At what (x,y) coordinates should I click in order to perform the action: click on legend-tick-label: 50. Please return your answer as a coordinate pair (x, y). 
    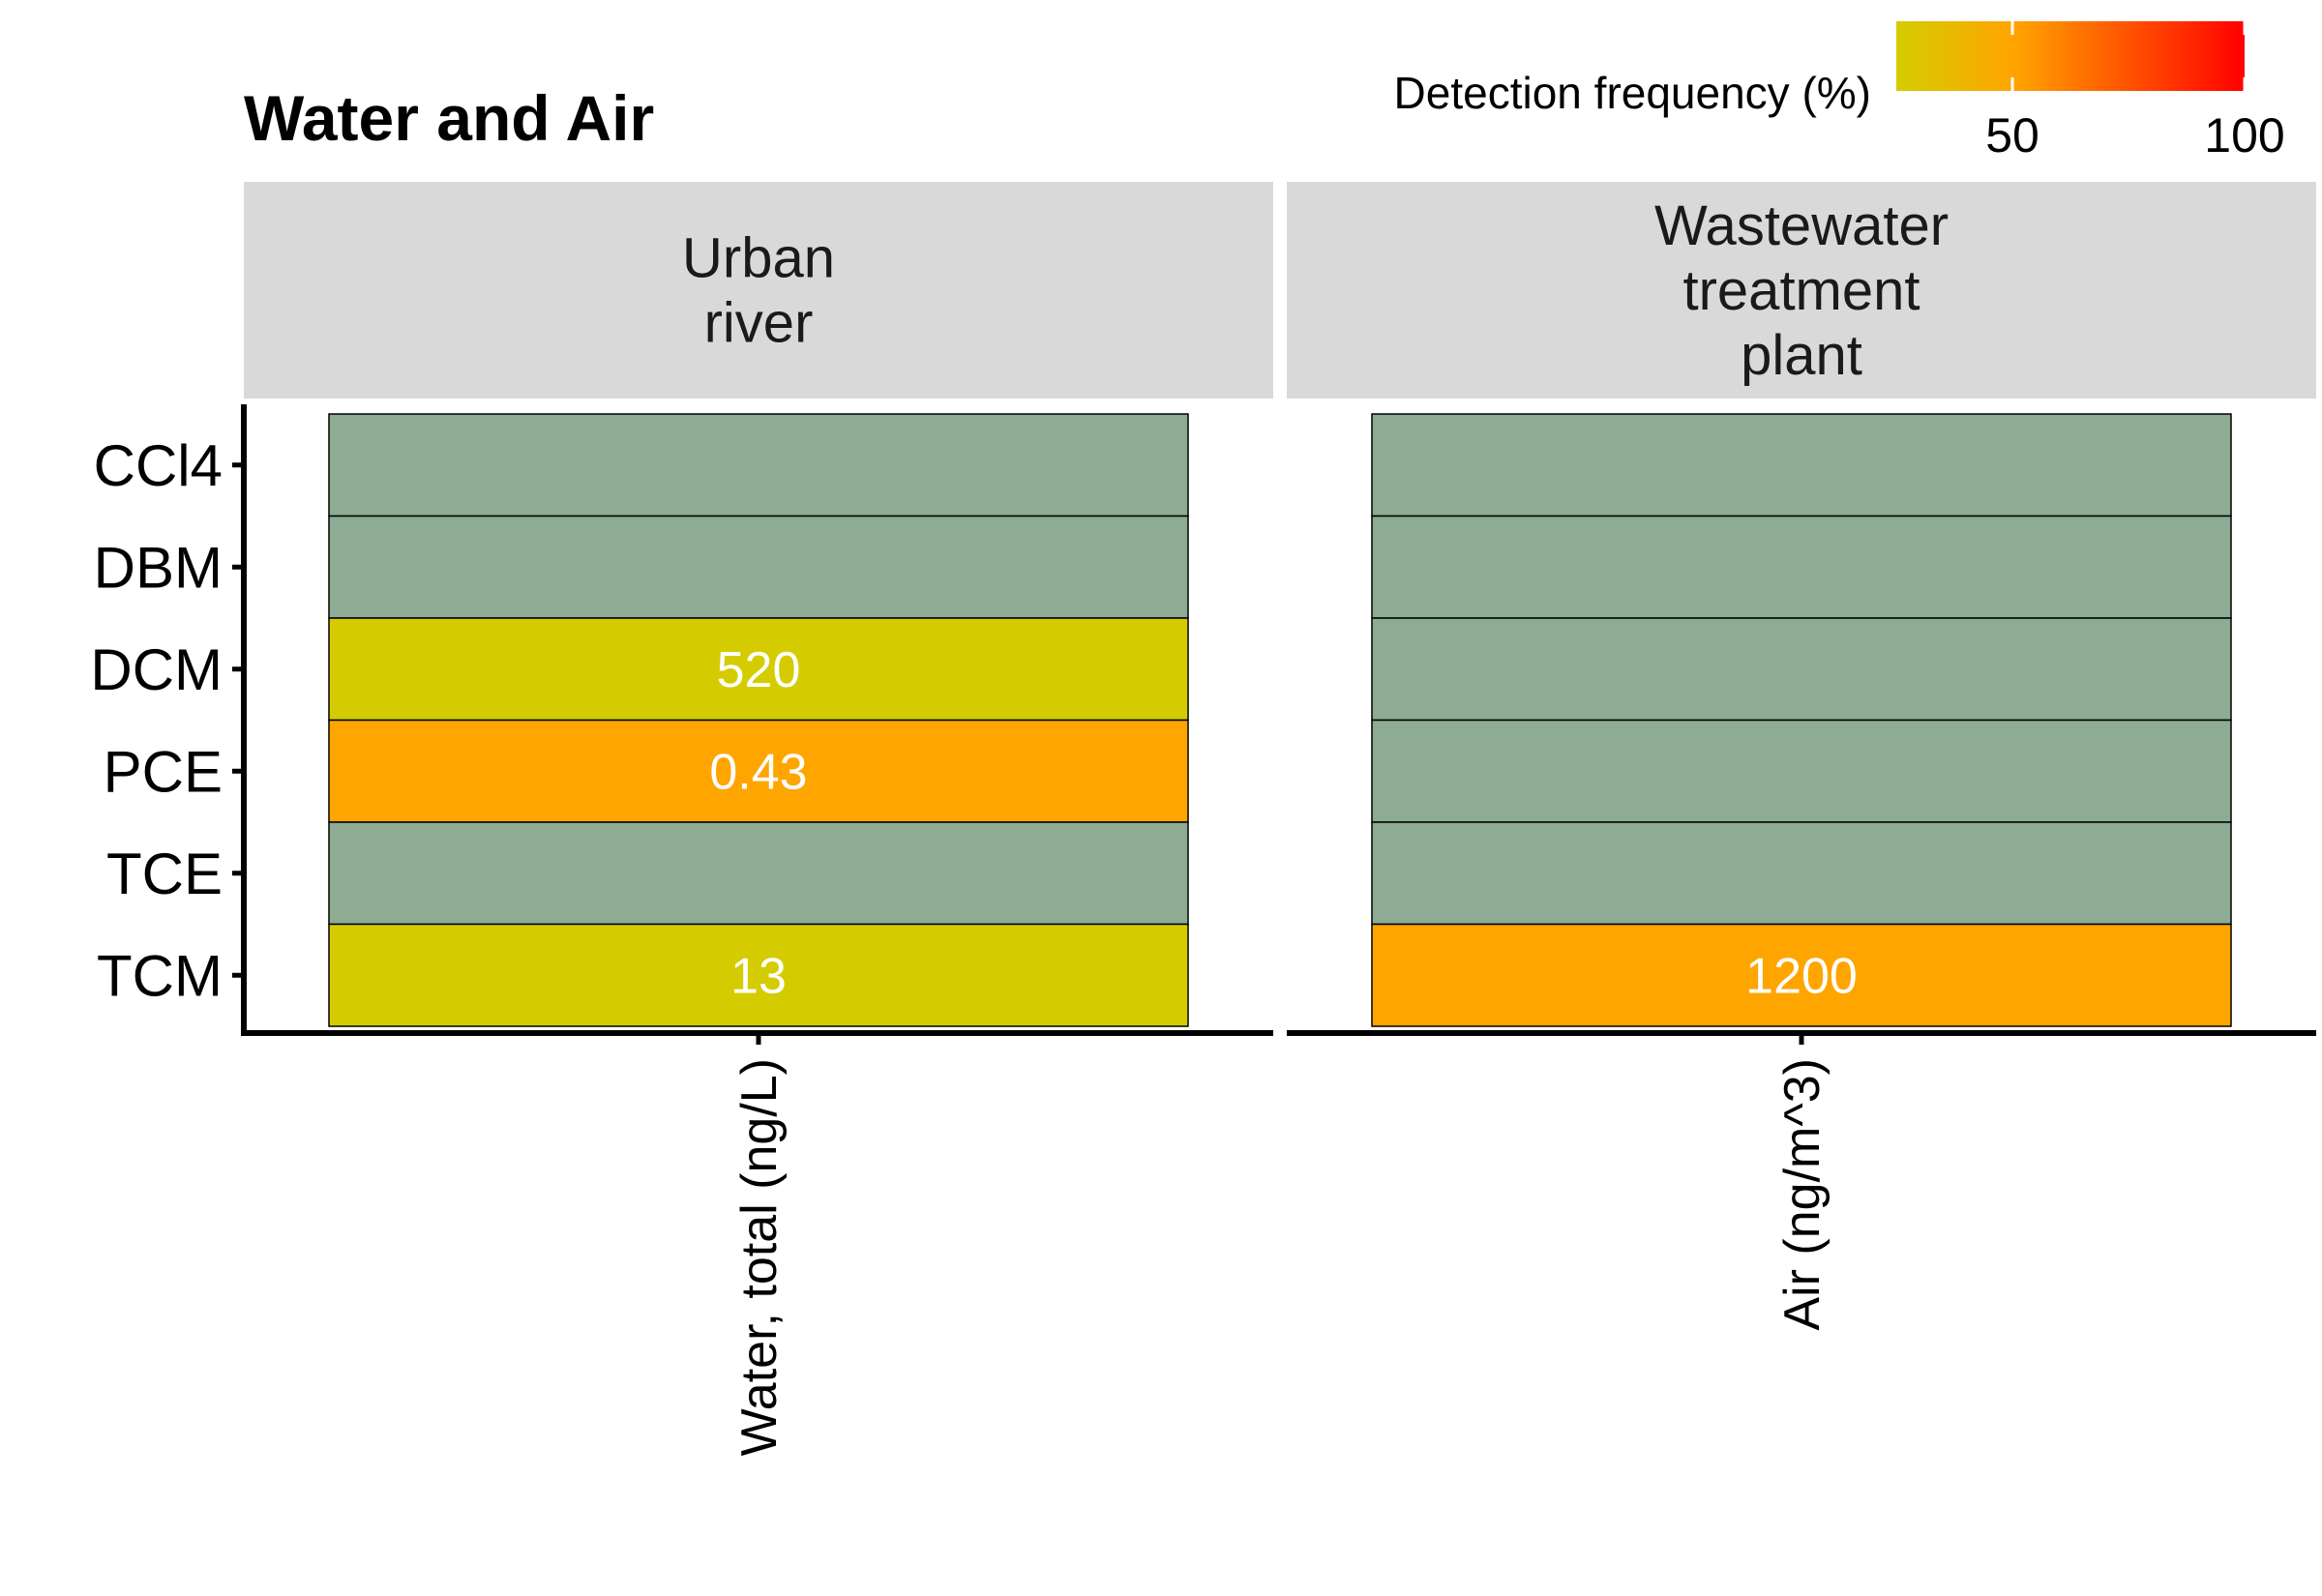
    Looking at the image, I should click on (2012, 135).